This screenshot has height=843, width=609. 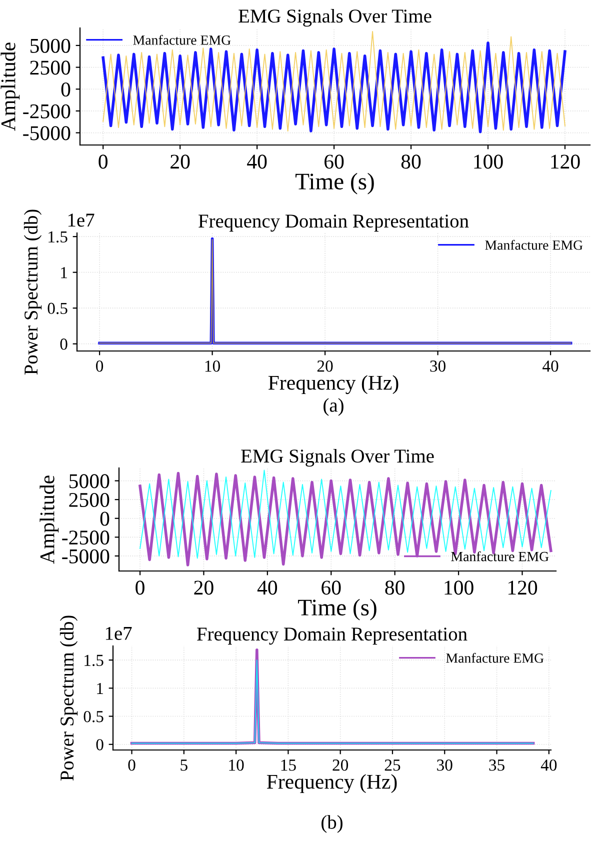 I want to click on text: (b), so click(x=332, y=824).